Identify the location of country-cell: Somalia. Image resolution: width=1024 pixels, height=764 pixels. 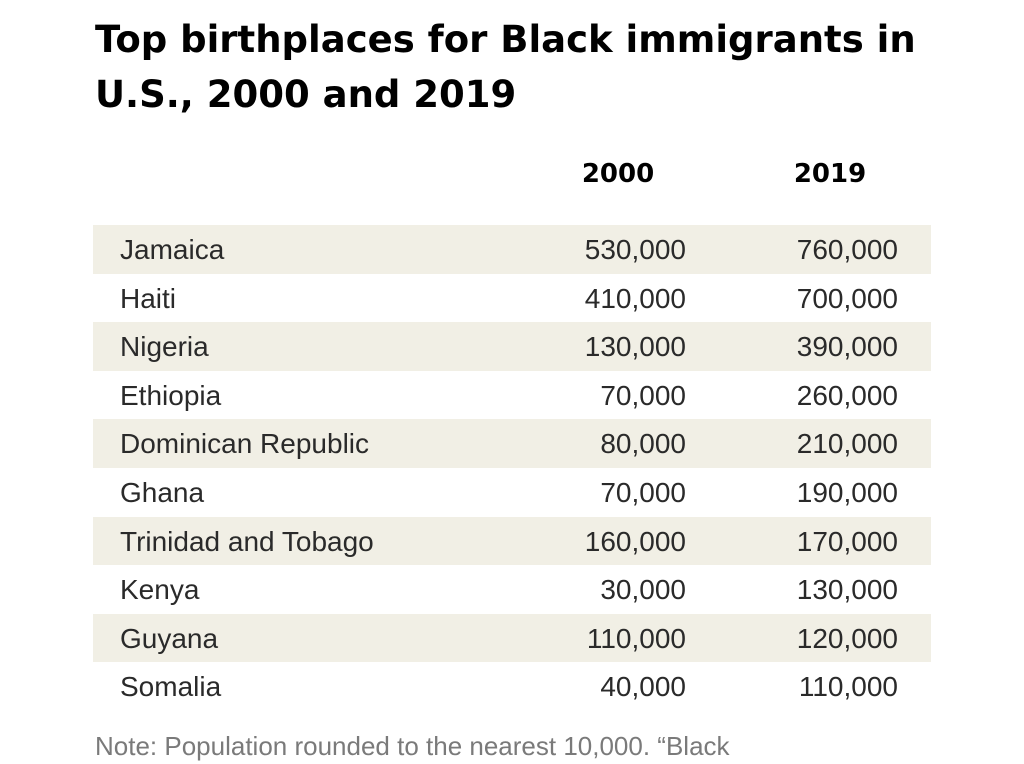
(171, 687).